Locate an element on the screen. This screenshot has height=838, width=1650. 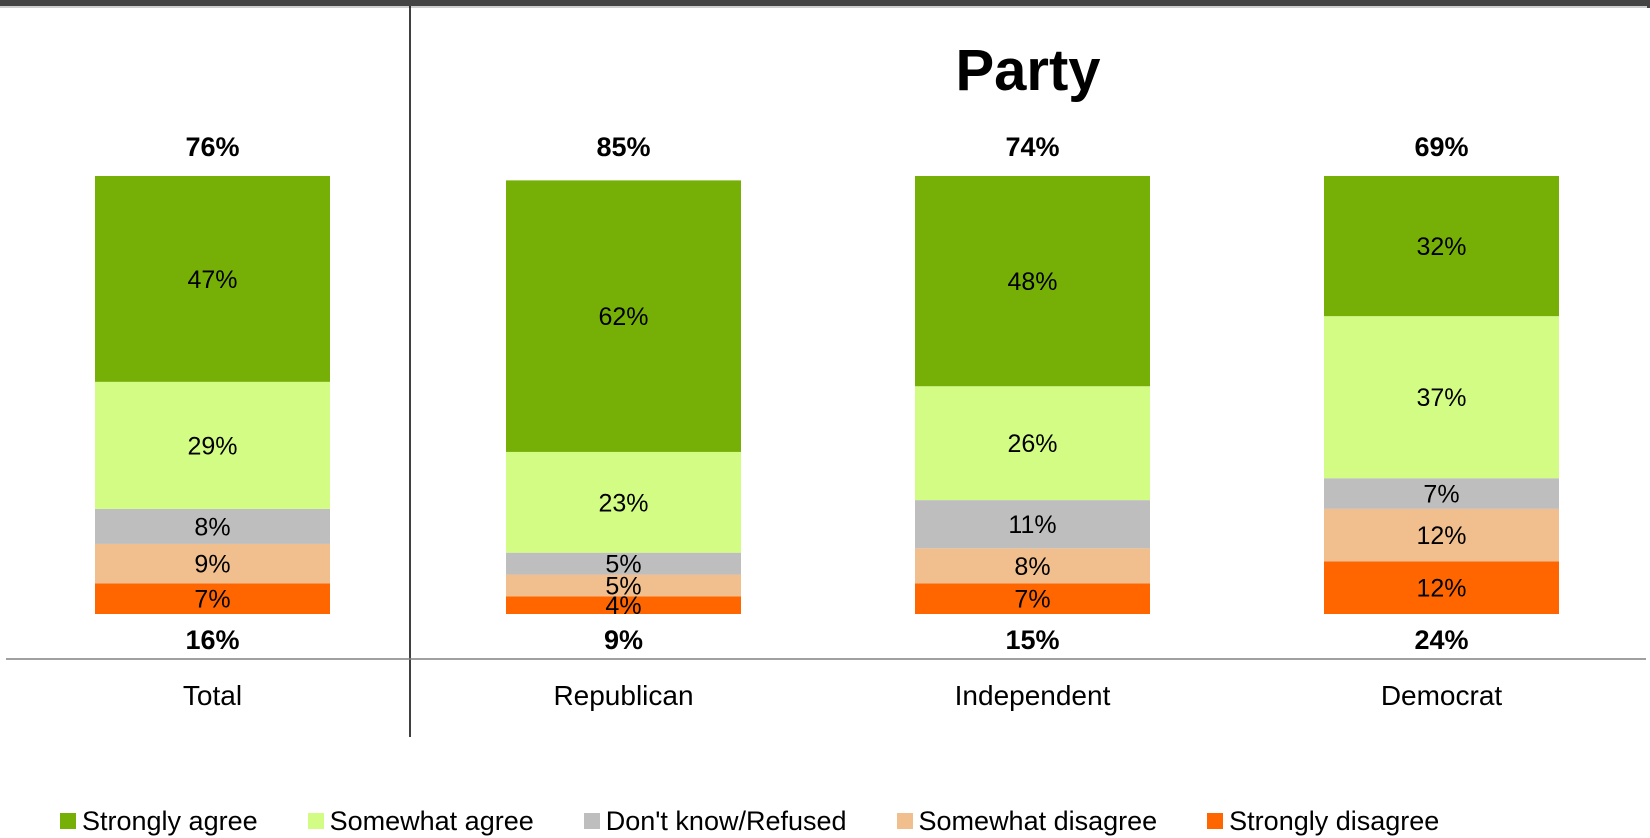
bar-independent-don-t-know-refused is located at coordinates (1032, 524).